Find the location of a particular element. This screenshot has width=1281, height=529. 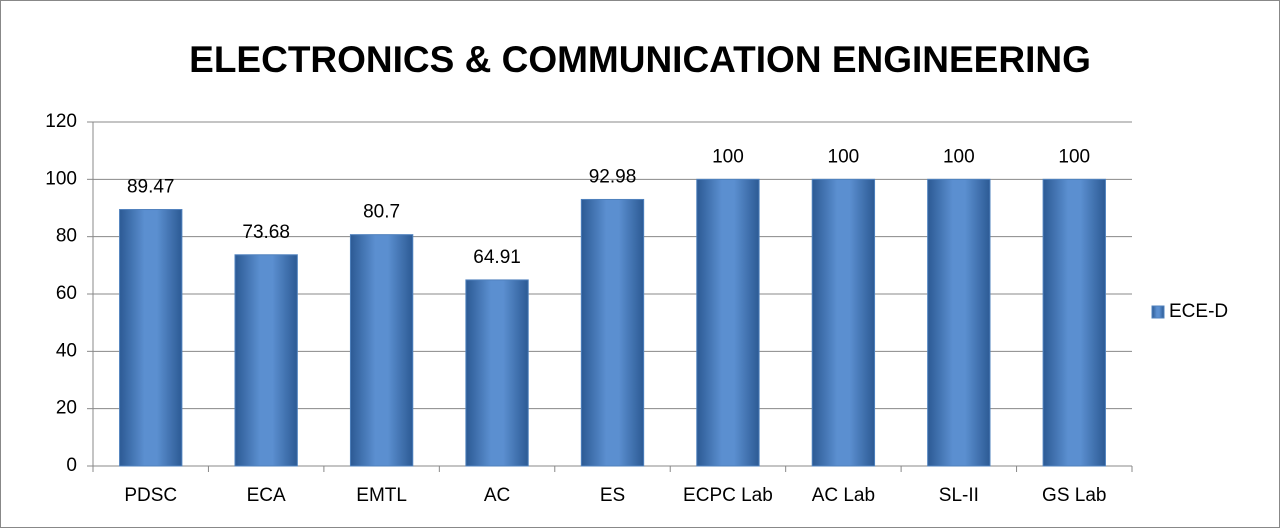

data-label: 73.68 is located at coordinates (266, 232).